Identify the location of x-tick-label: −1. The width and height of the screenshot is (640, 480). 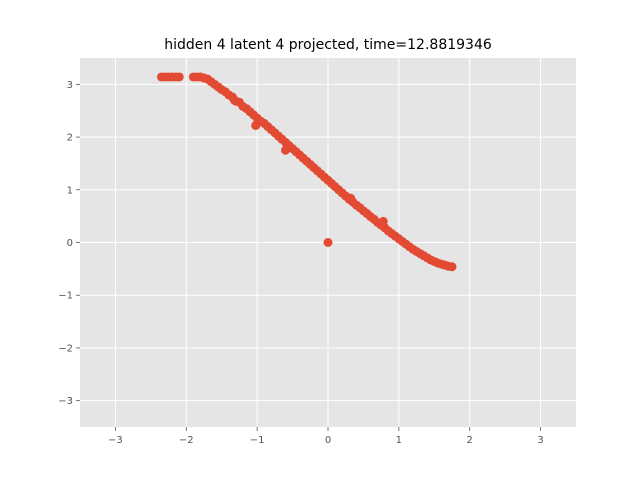
(257, 440).